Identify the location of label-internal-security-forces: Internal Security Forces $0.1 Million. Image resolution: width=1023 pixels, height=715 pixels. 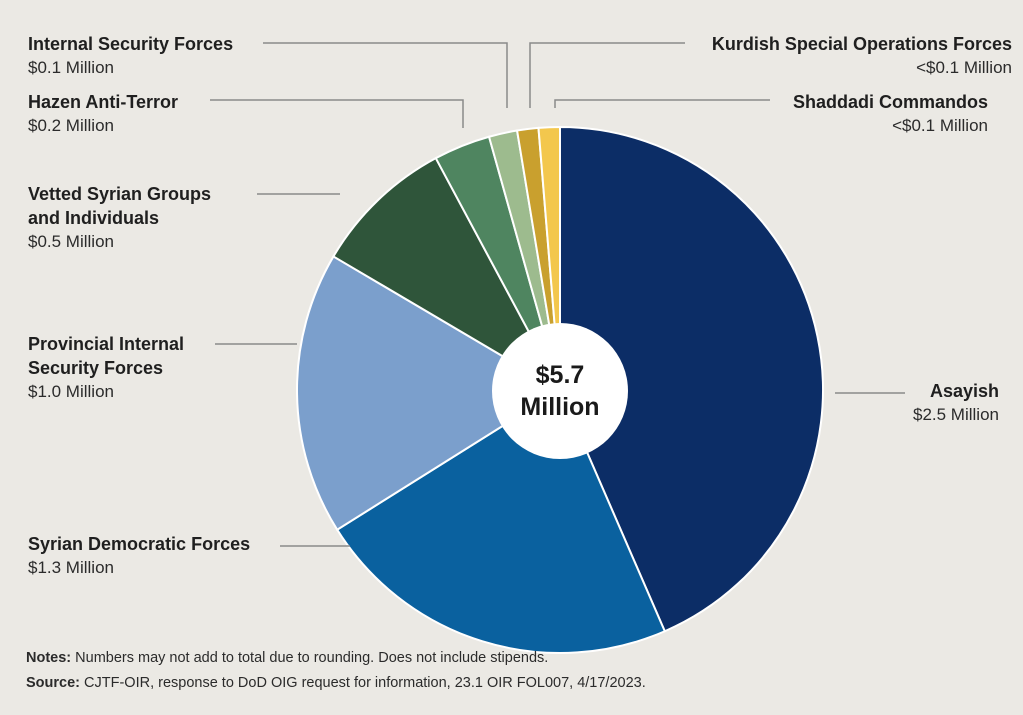
(130, 56).